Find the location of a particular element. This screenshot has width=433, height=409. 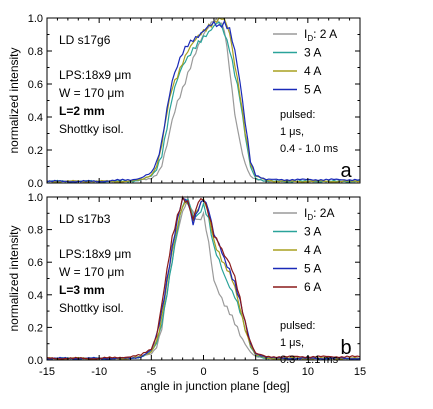

legend-entry: 6 A is located at coordinates (312, 287).